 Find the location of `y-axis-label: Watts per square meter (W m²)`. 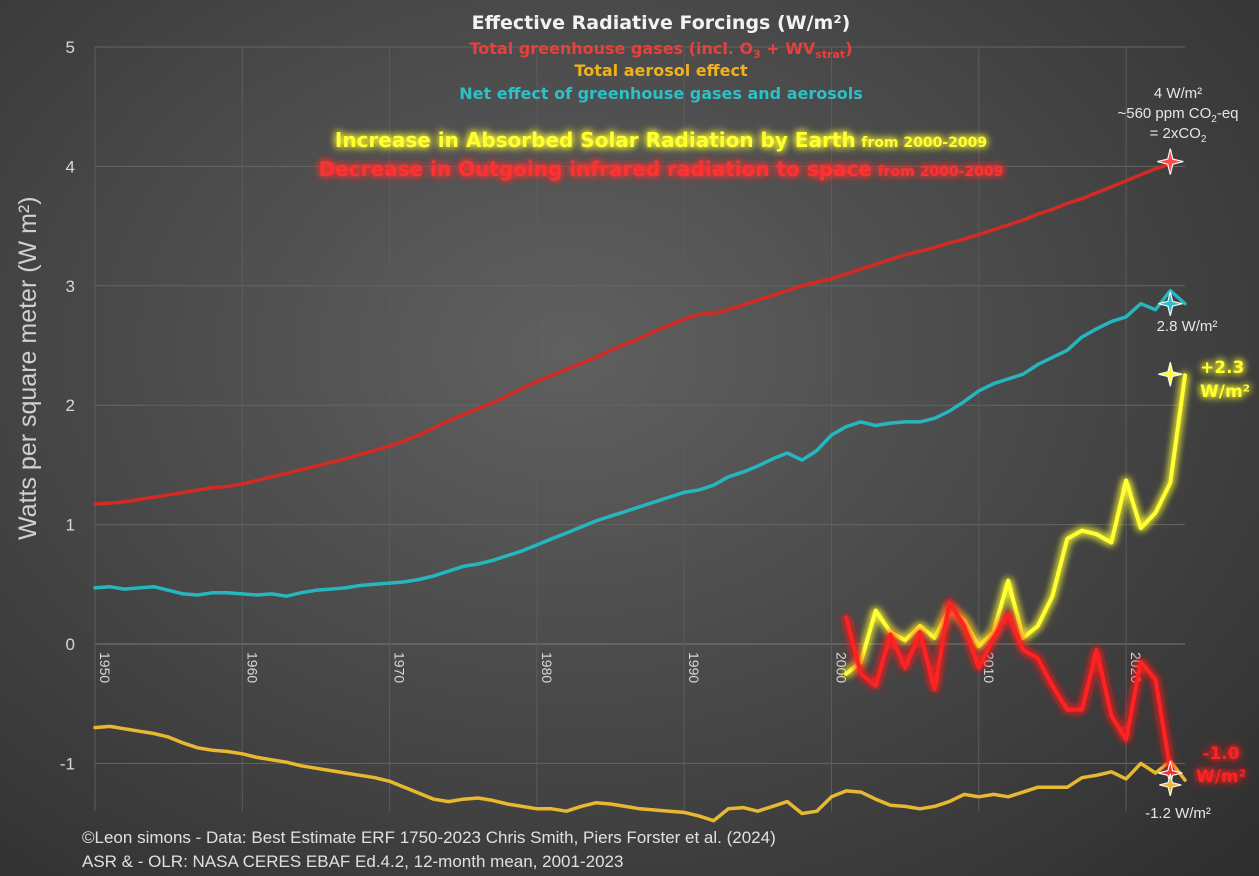

y-axis-label: Watts per square meter (W m²) is located at coordinates (28, 368).